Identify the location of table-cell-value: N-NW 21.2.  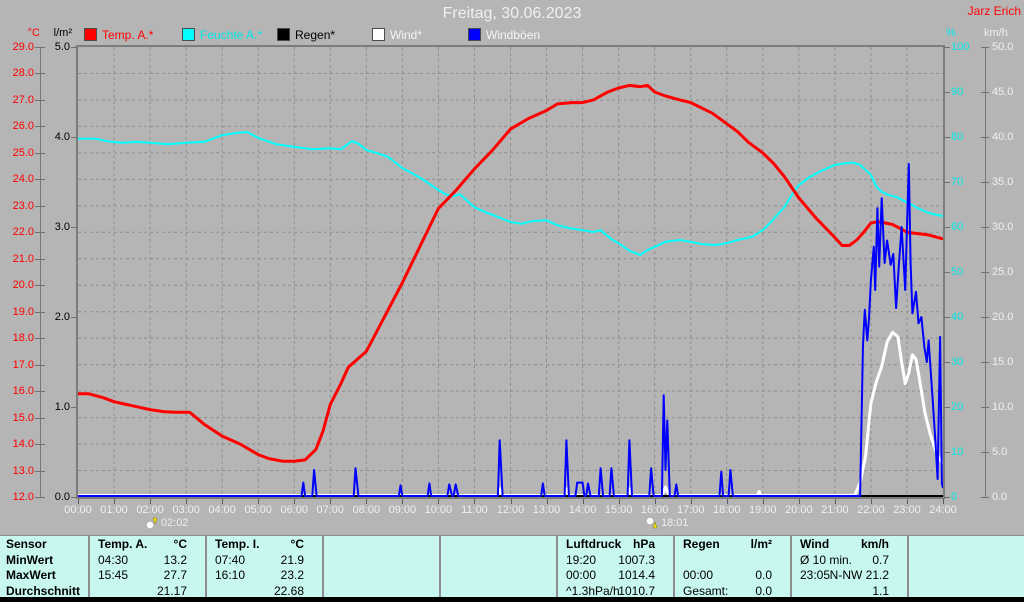
(859, 575).